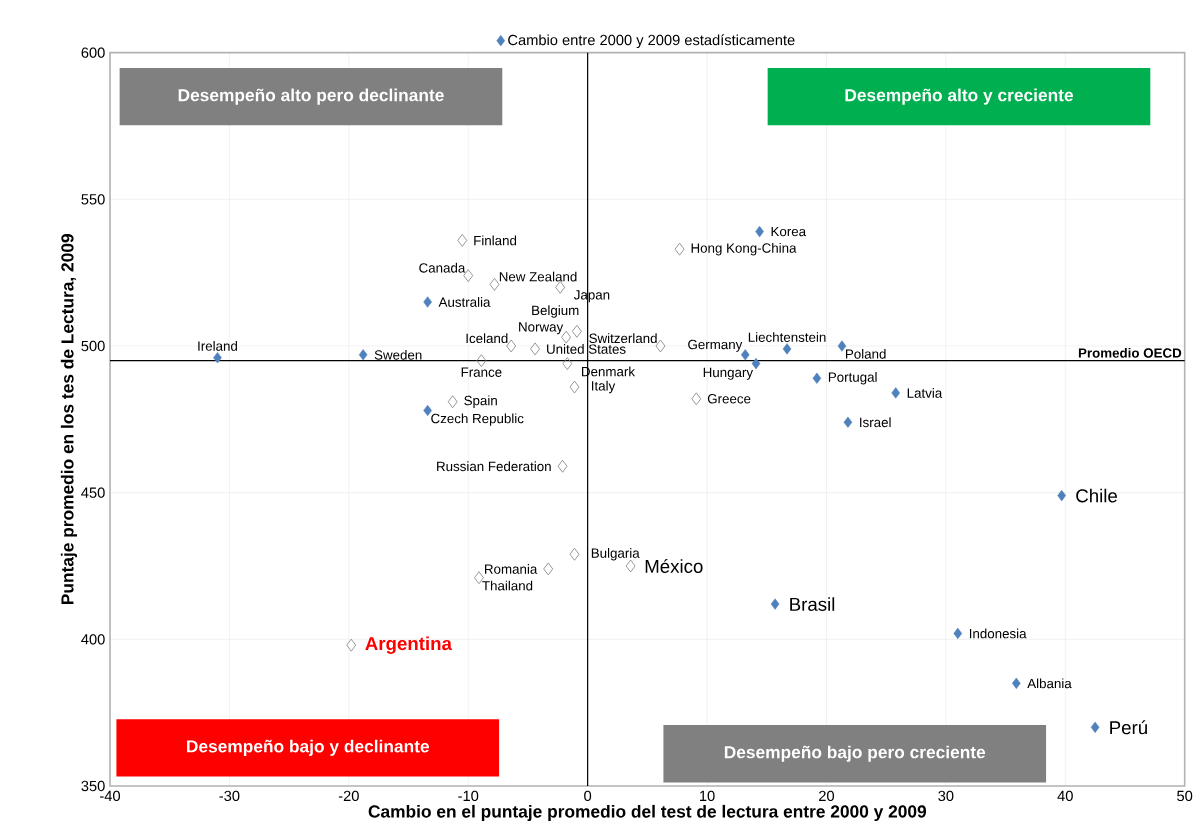 Image resolution: width=1203 pixels, height=837 pixels. Describe the element at coordinates (541, 328) in the screenshot. I see `annotation: Norway` at that location.